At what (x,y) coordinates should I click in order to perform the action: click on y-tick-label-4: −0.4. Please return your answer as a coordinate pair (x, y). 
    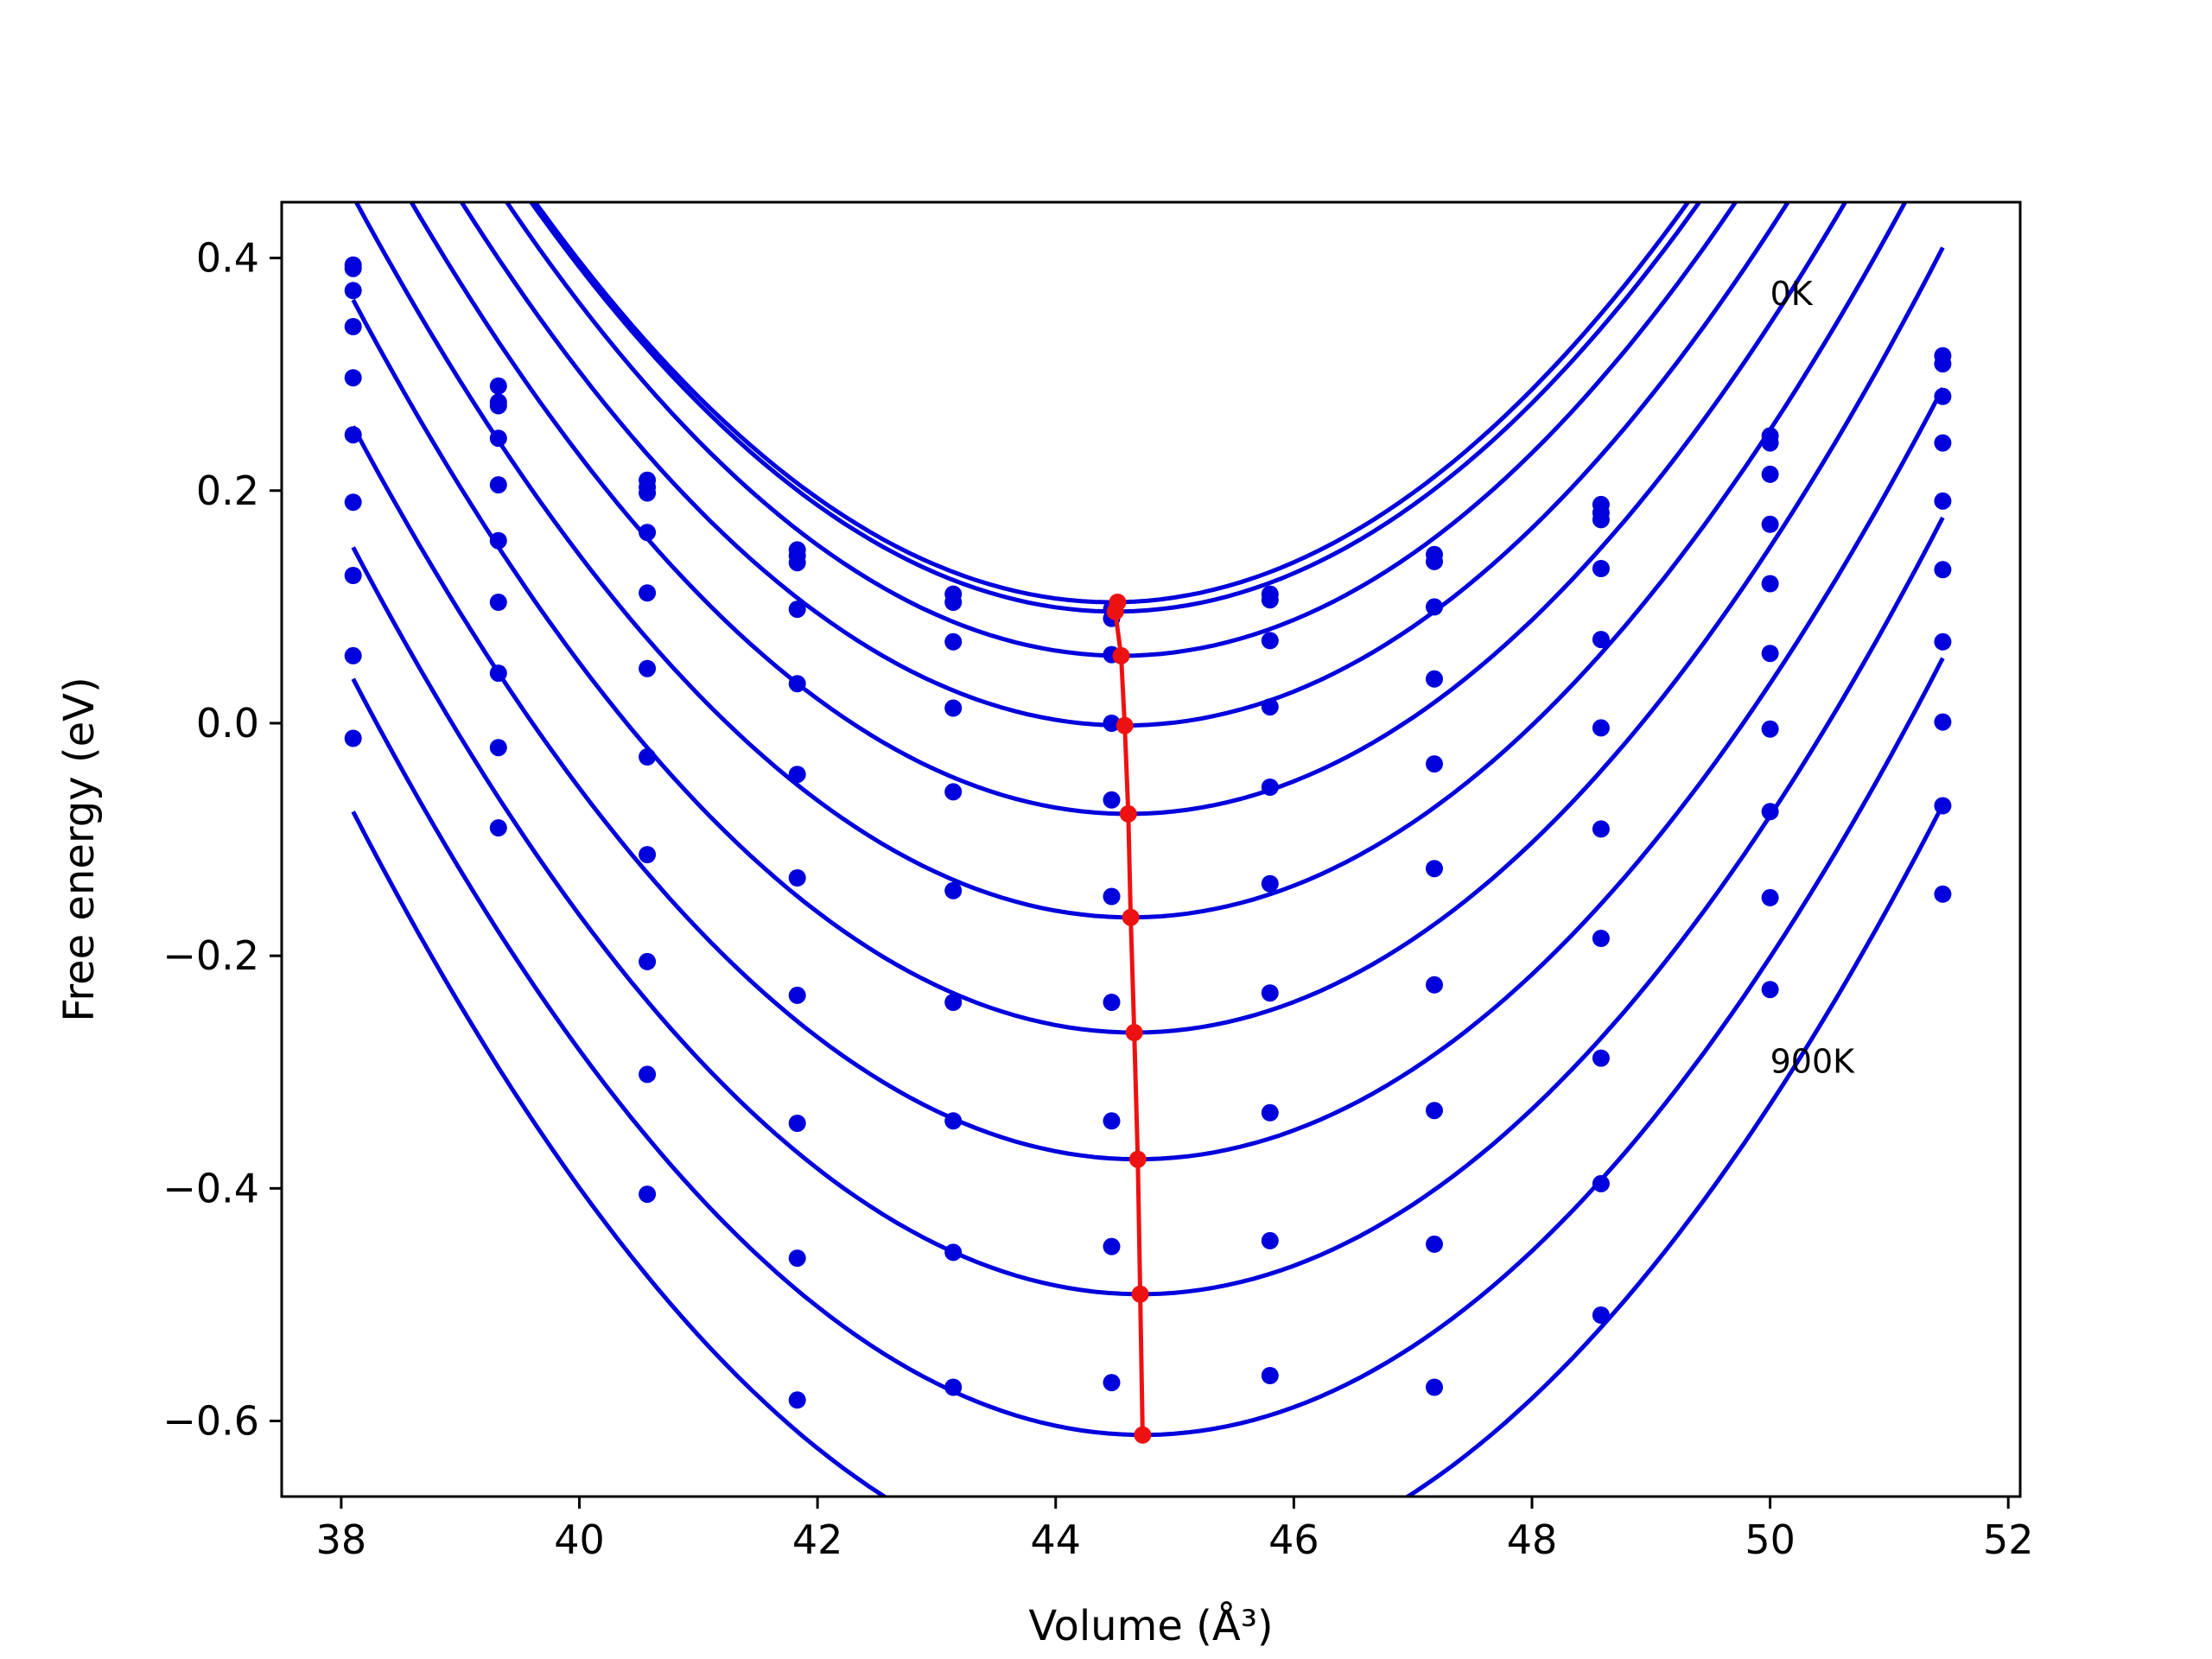
    Looking at the image, I should click on (210, 1188).